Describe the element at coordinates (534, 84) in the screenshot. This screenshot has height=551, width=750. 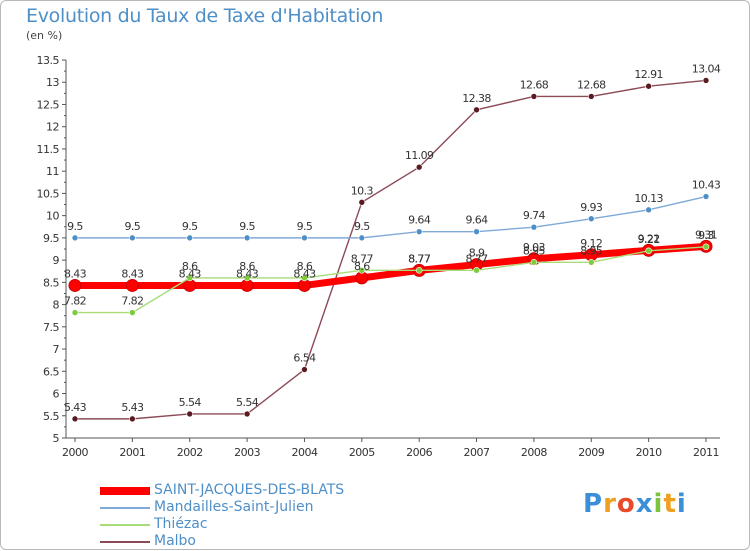
I see `data-label: 12.68` at that location.